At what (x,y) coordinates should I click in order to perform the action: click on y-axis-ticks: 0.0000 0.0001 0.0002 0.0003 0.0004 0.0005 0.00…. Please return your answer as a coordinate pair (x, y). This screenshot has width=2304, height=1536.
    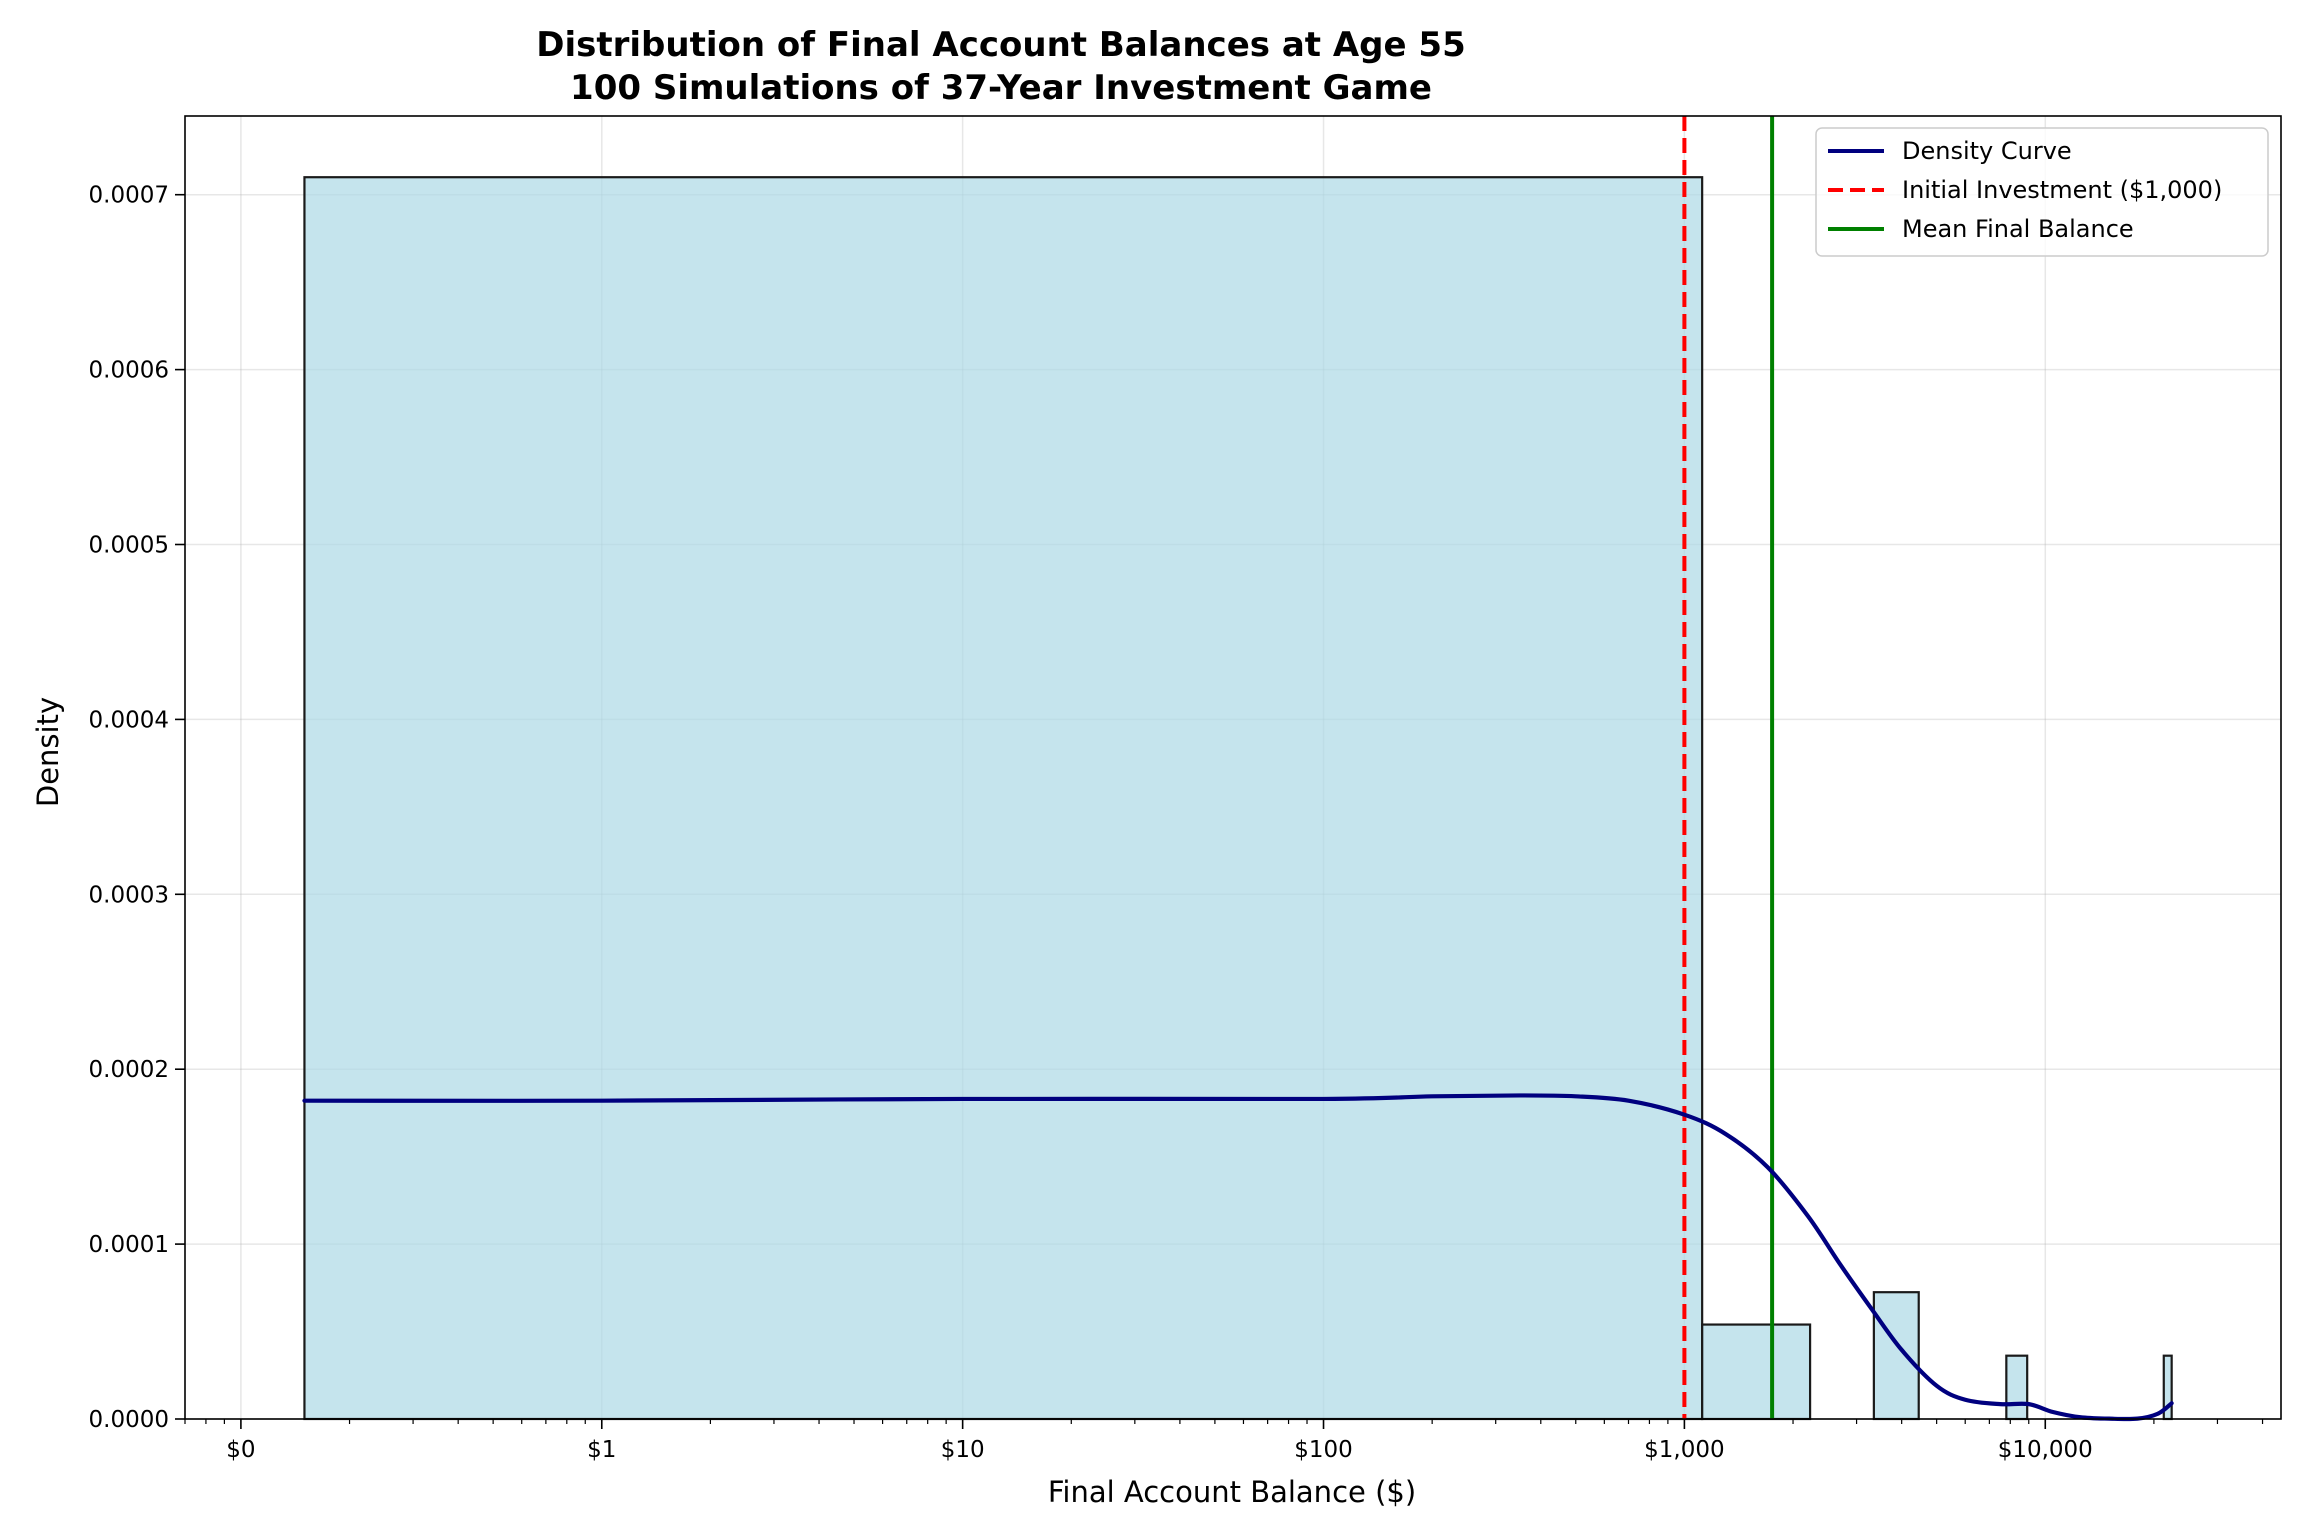
    Looking at the image, I should click on (137, 808).